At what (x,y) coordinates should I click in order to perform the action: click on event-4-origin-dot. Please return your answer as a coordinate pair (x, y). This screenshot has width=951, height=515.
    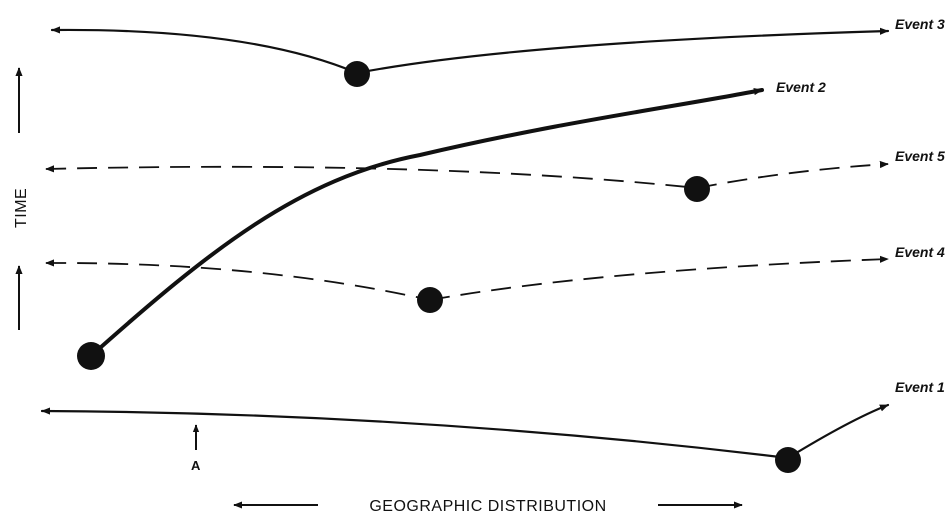
    Looking at the image, I should click on (430, 300).